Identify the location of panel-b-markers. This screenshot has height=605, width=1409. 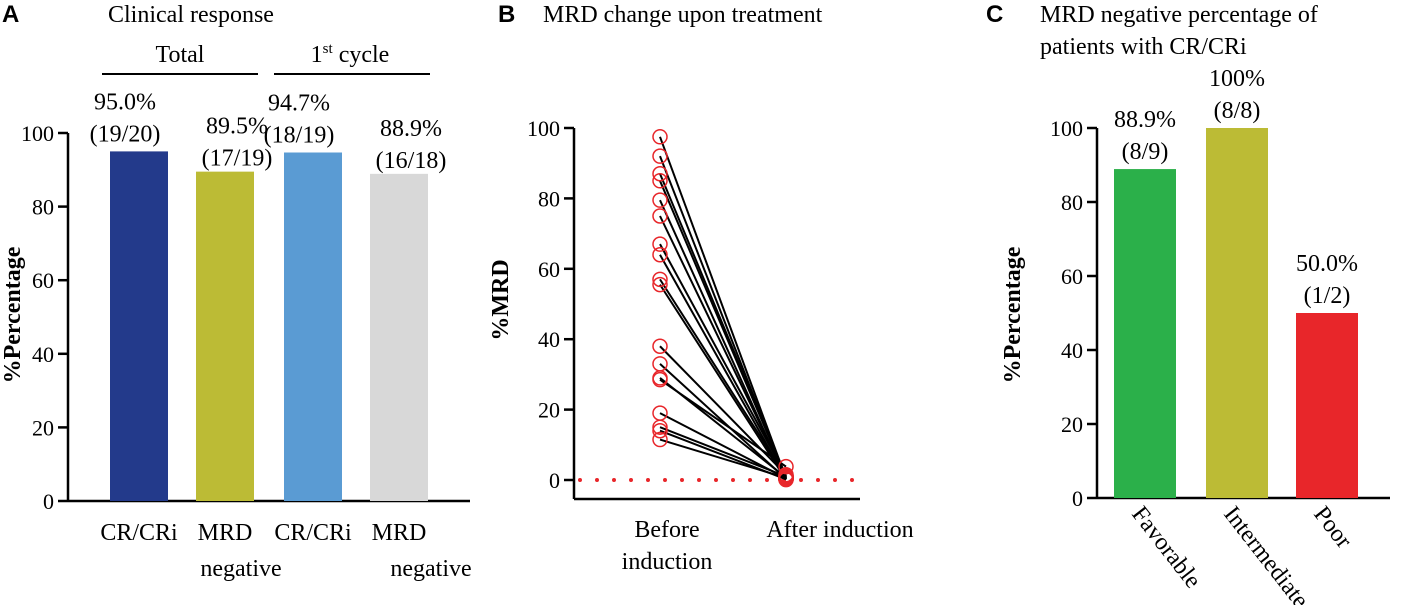
(723, 308).